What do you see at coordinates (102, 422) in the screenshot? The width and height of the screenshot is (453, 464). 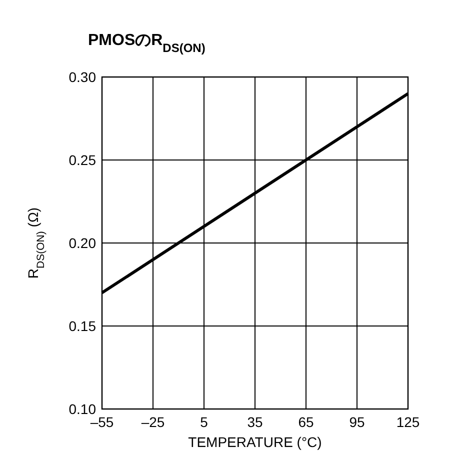 I see `x-tick-label: –55` at bounding box center [102, 422].